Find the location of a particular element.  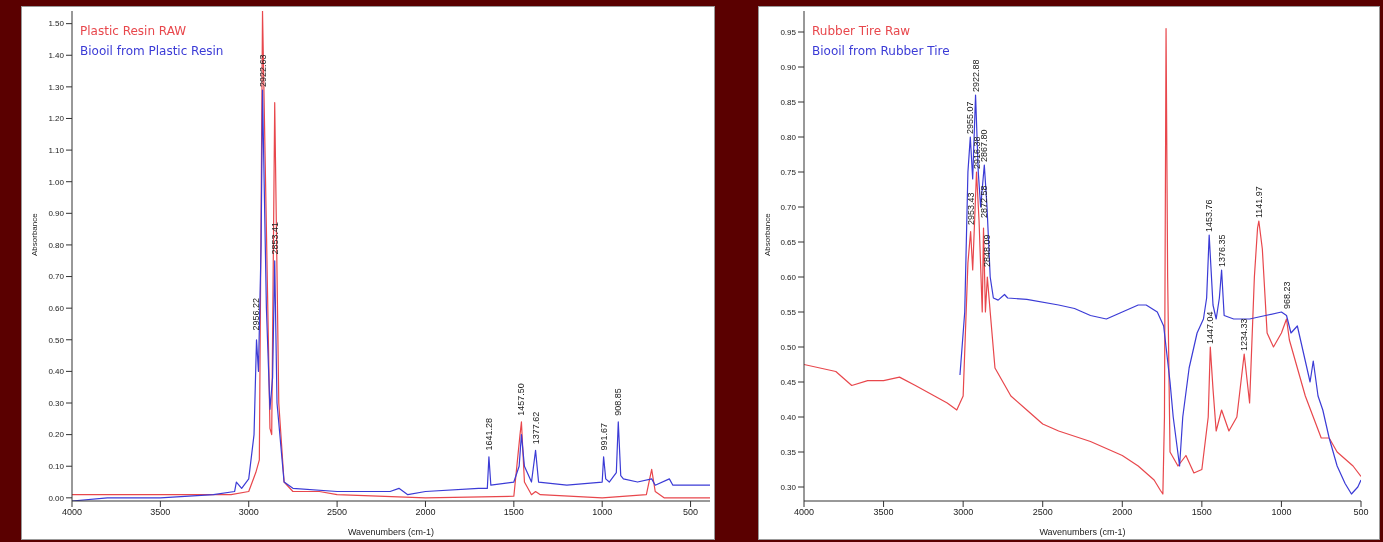

y-tick-label: 0.75 is located at coordinates (788, 172).